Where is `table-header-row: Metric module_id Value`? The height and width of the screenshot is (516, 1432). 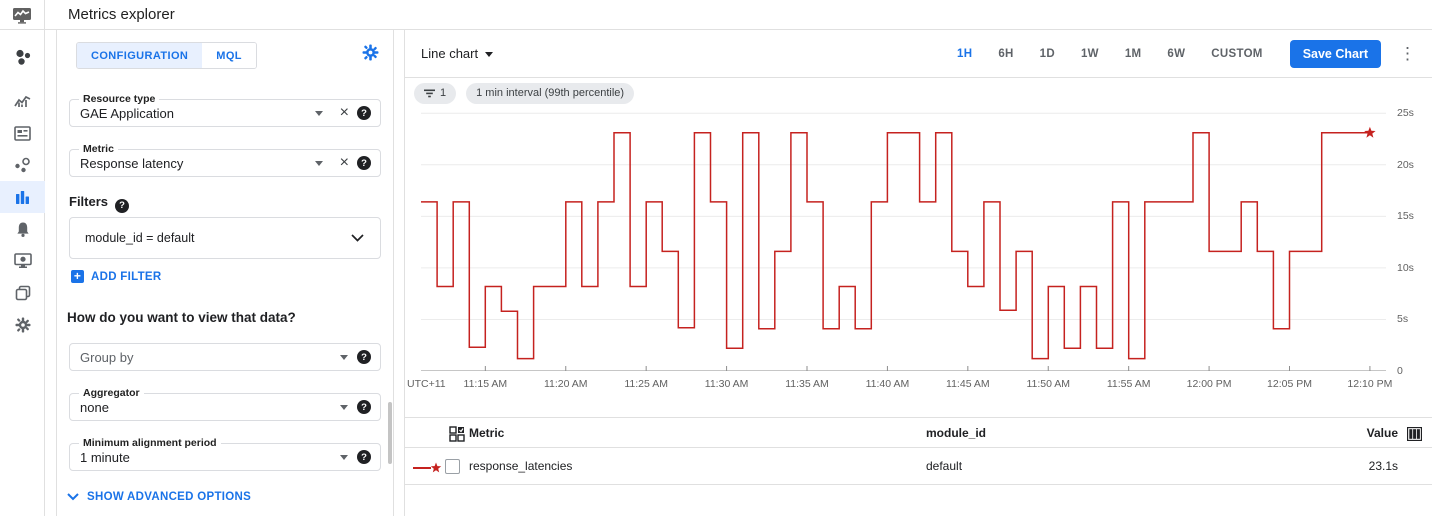 table-header-row: Metric module_id Value is located at coordinates (918, 432).